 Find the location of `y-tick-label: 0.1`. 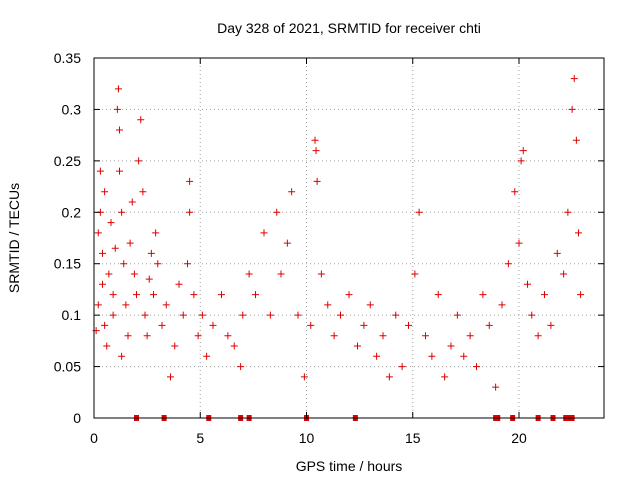

y-tick-label: 0.1 is located at coordinates (72, 315).